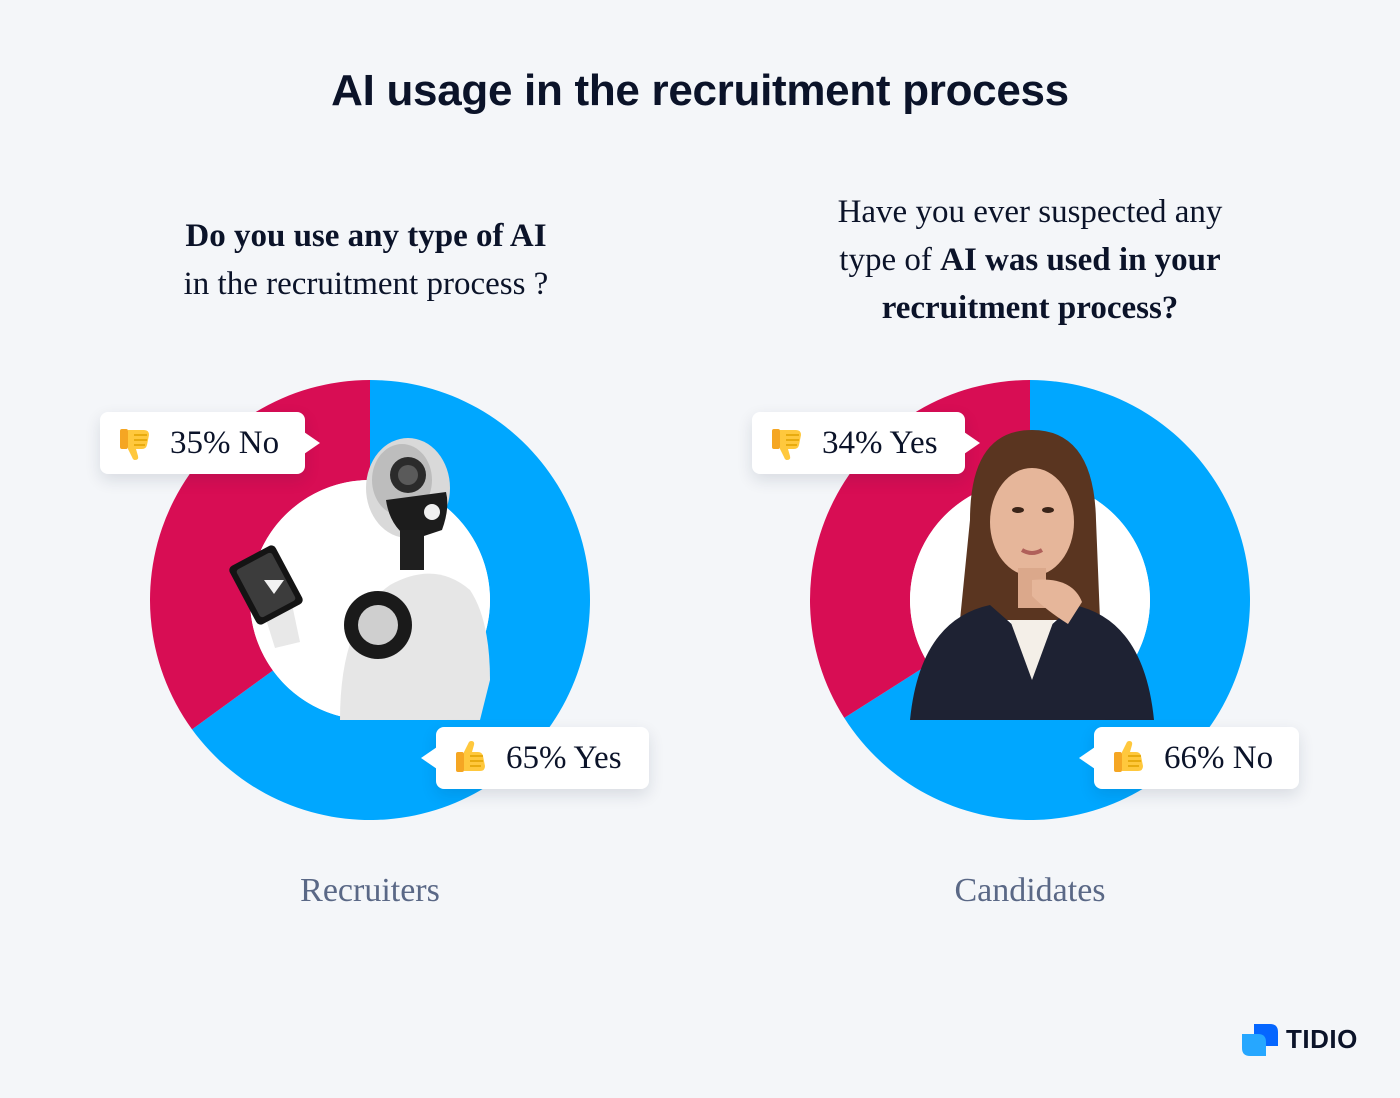 The height and width of the screenshot is (1098, 1400). I want to click on recruiters-slice-yes, so click(391, 600).